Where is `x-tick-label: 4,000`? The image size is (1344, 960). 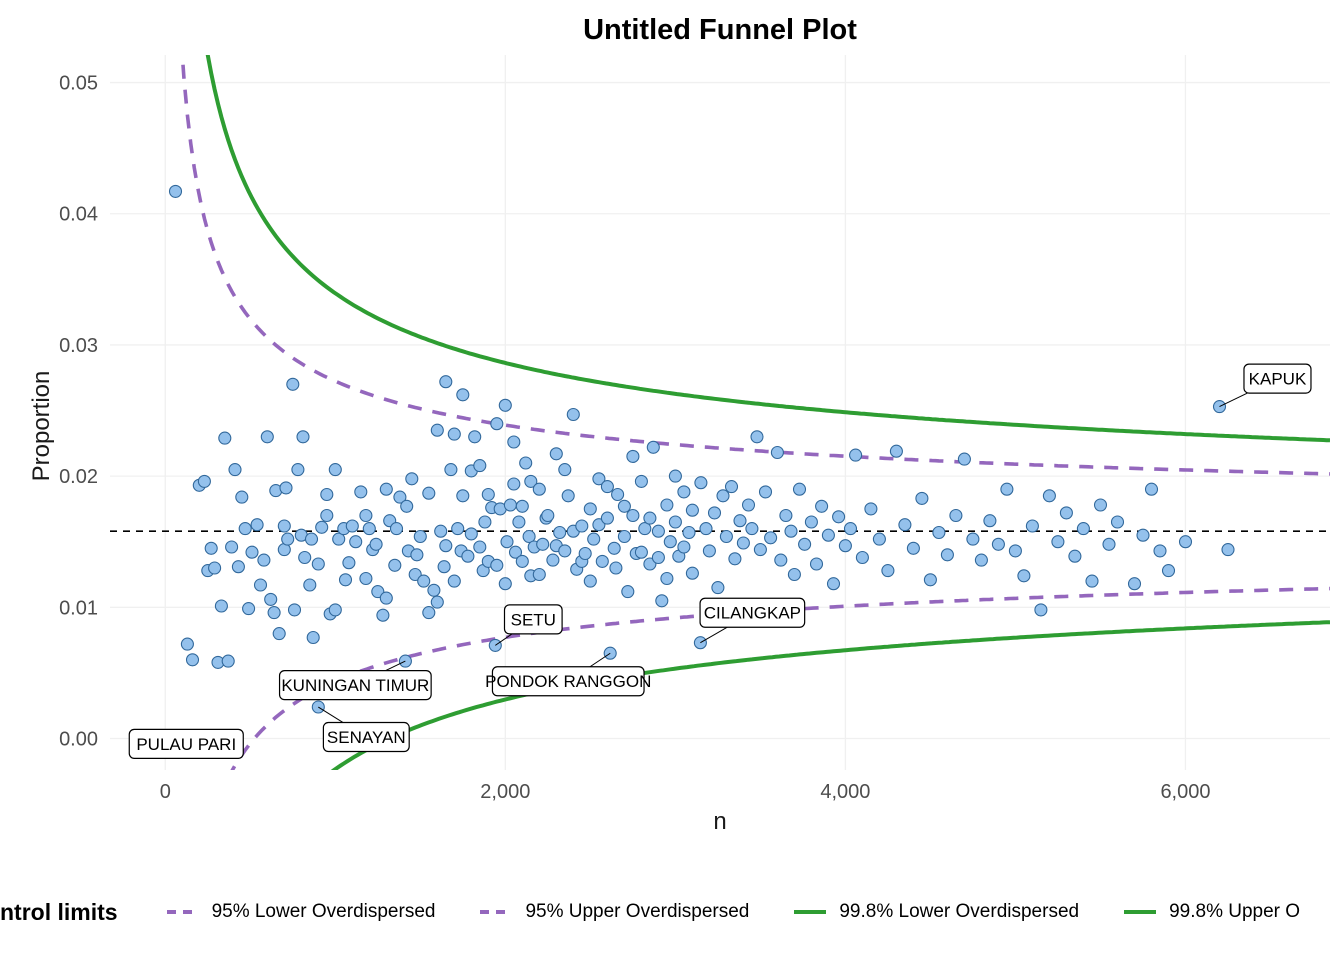
x-tick-label: 4,000 is located at coordinates (845, 792).